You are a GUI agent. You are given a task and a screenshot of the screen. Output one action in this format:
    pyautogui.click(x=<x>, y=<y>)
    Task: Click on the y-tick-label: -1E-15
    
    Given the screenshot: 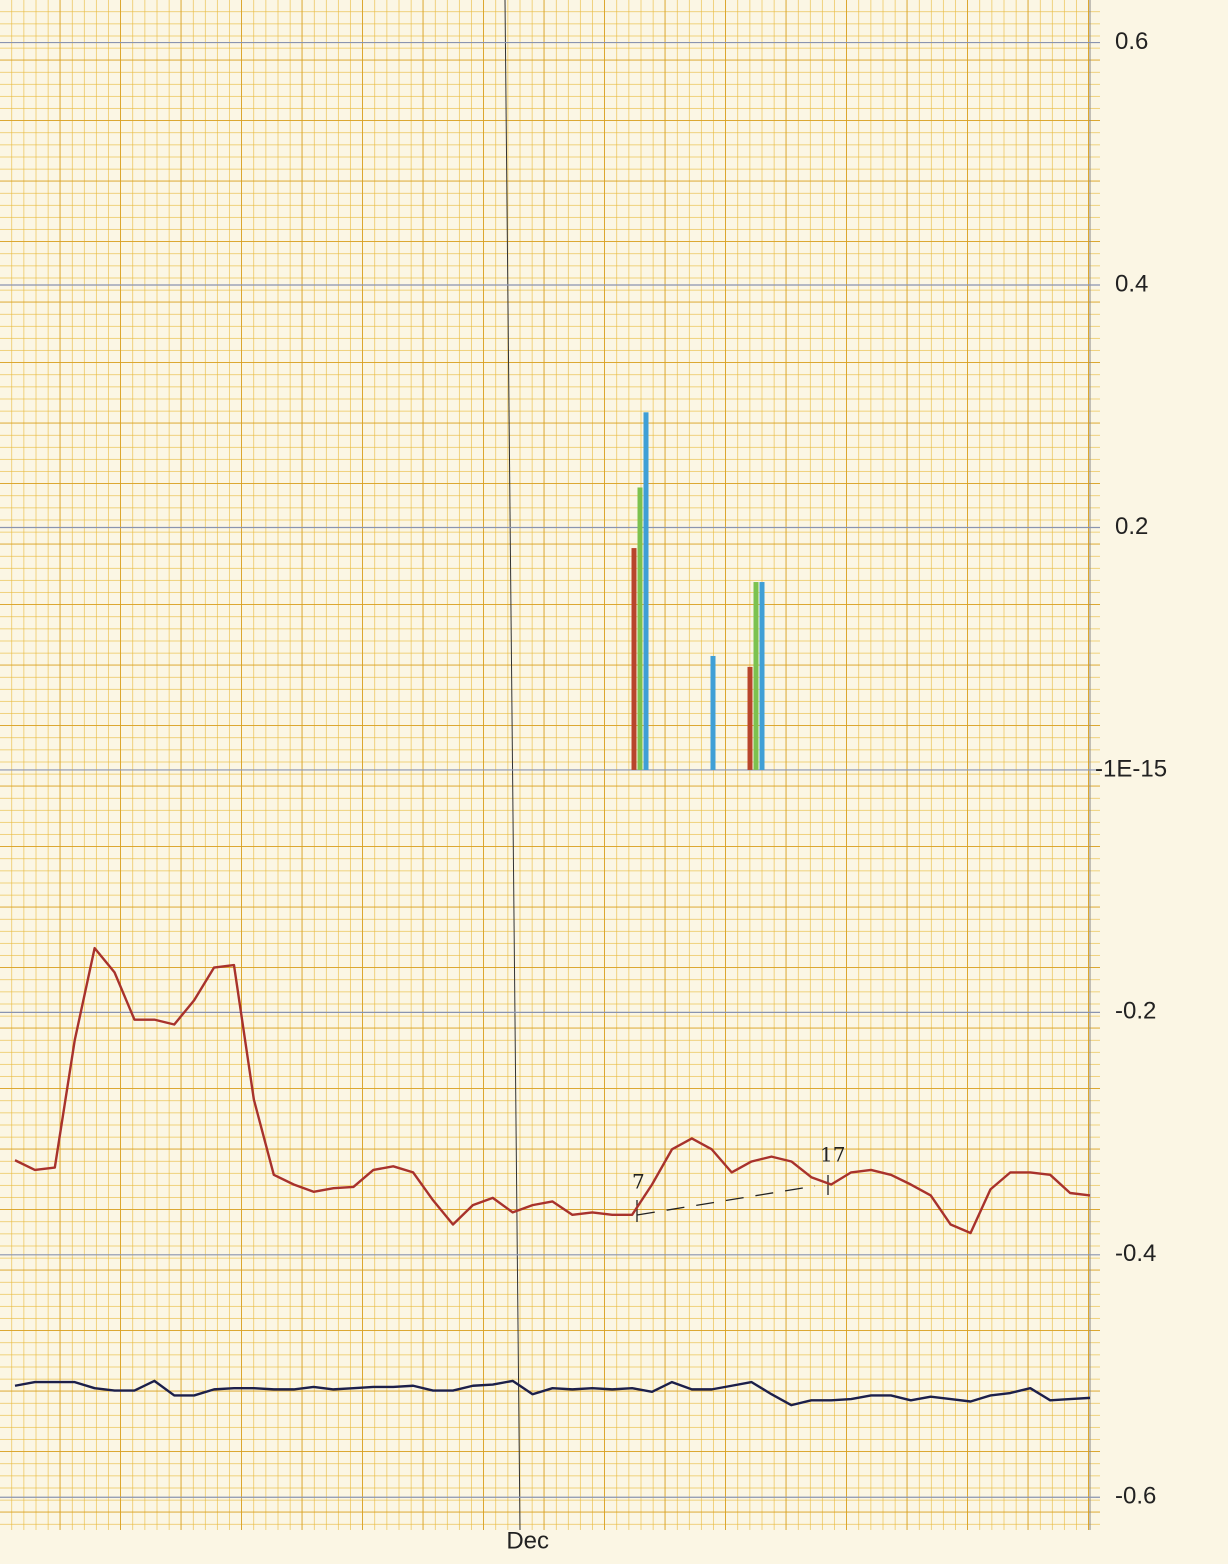 What is the action you would take?
    pyautogui.click(x=1131, y=768)
    